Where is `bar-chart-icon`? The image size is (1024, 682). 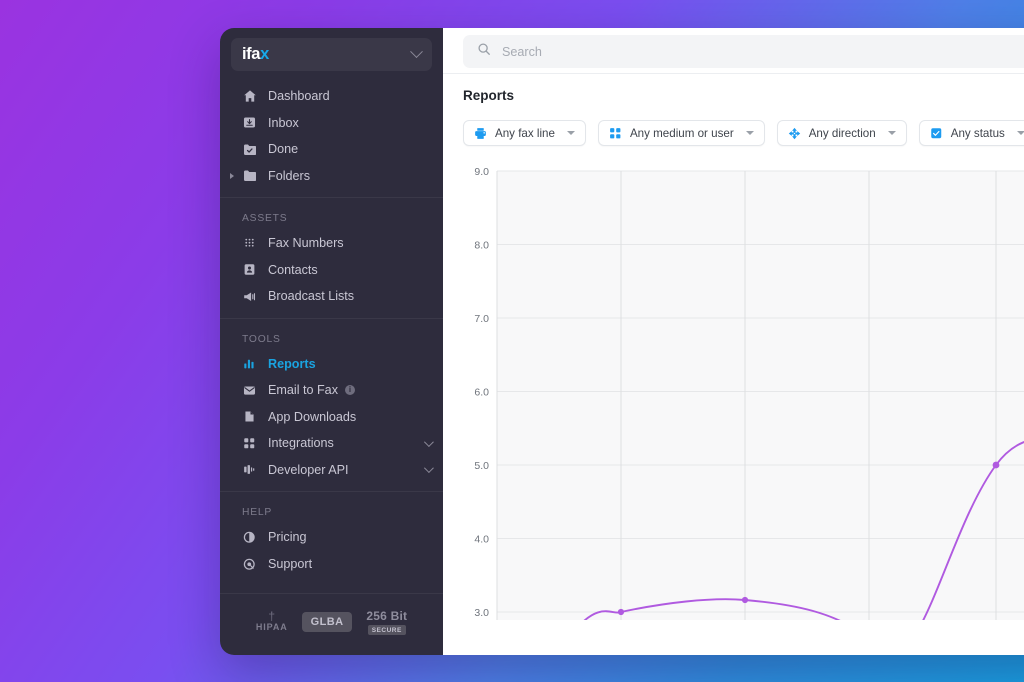 bar-chart-icon is located at coordinates (249, 363).